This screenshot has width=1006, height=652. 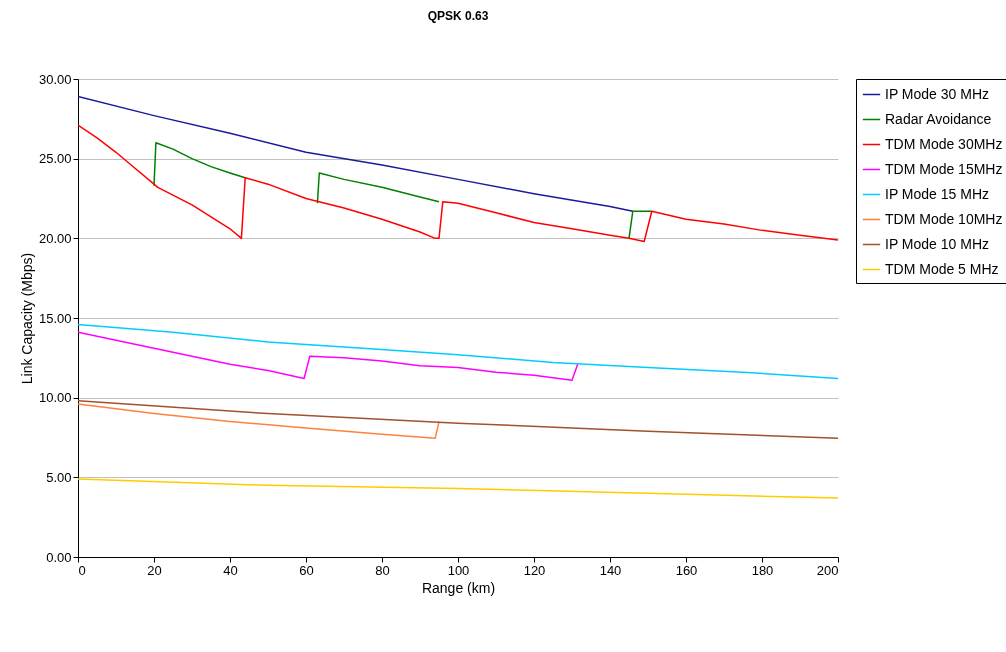 I want to click on x-tick-label: 100, so click(x=458, y=570).